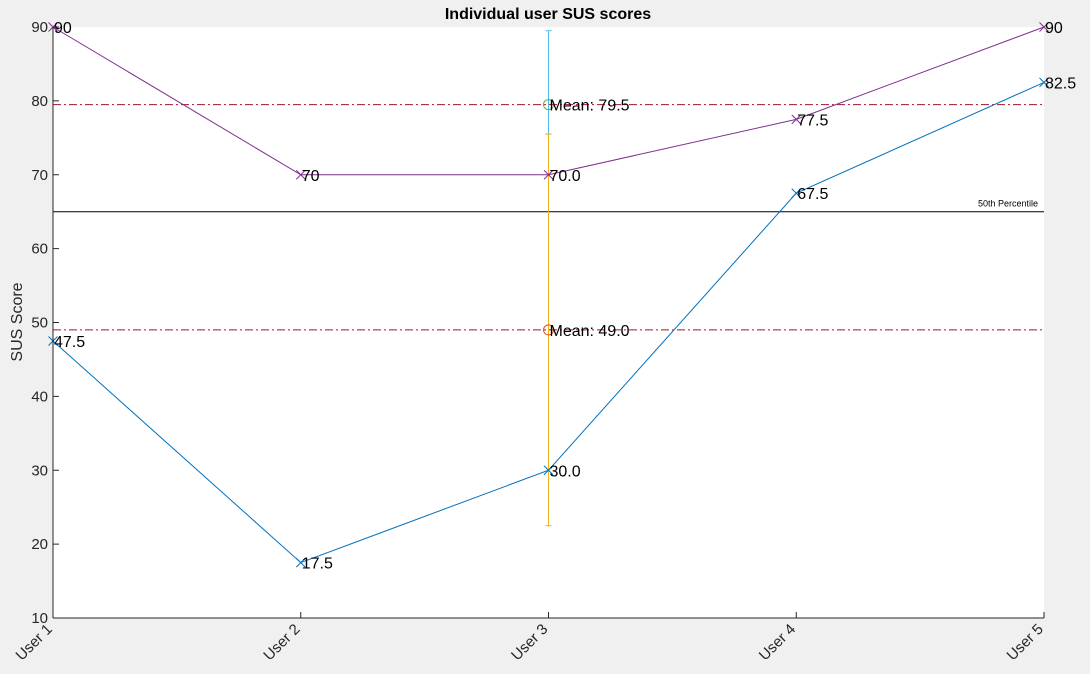 The image size is (1090, 674). Describe the element at coordinates (1060, 83) in the screenshot. I see `data-label: 82.5` at that location.